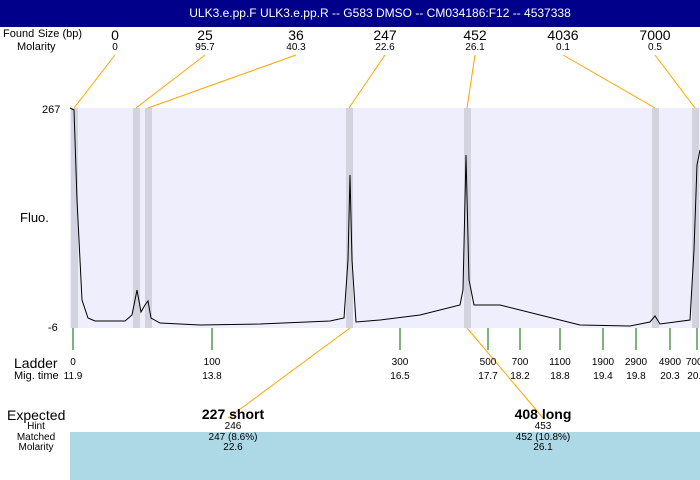 This screenshot has width=700, height=480. Describe the element at coordinates (385, 456) in the screenshot. I see `matched-bar` at that location.